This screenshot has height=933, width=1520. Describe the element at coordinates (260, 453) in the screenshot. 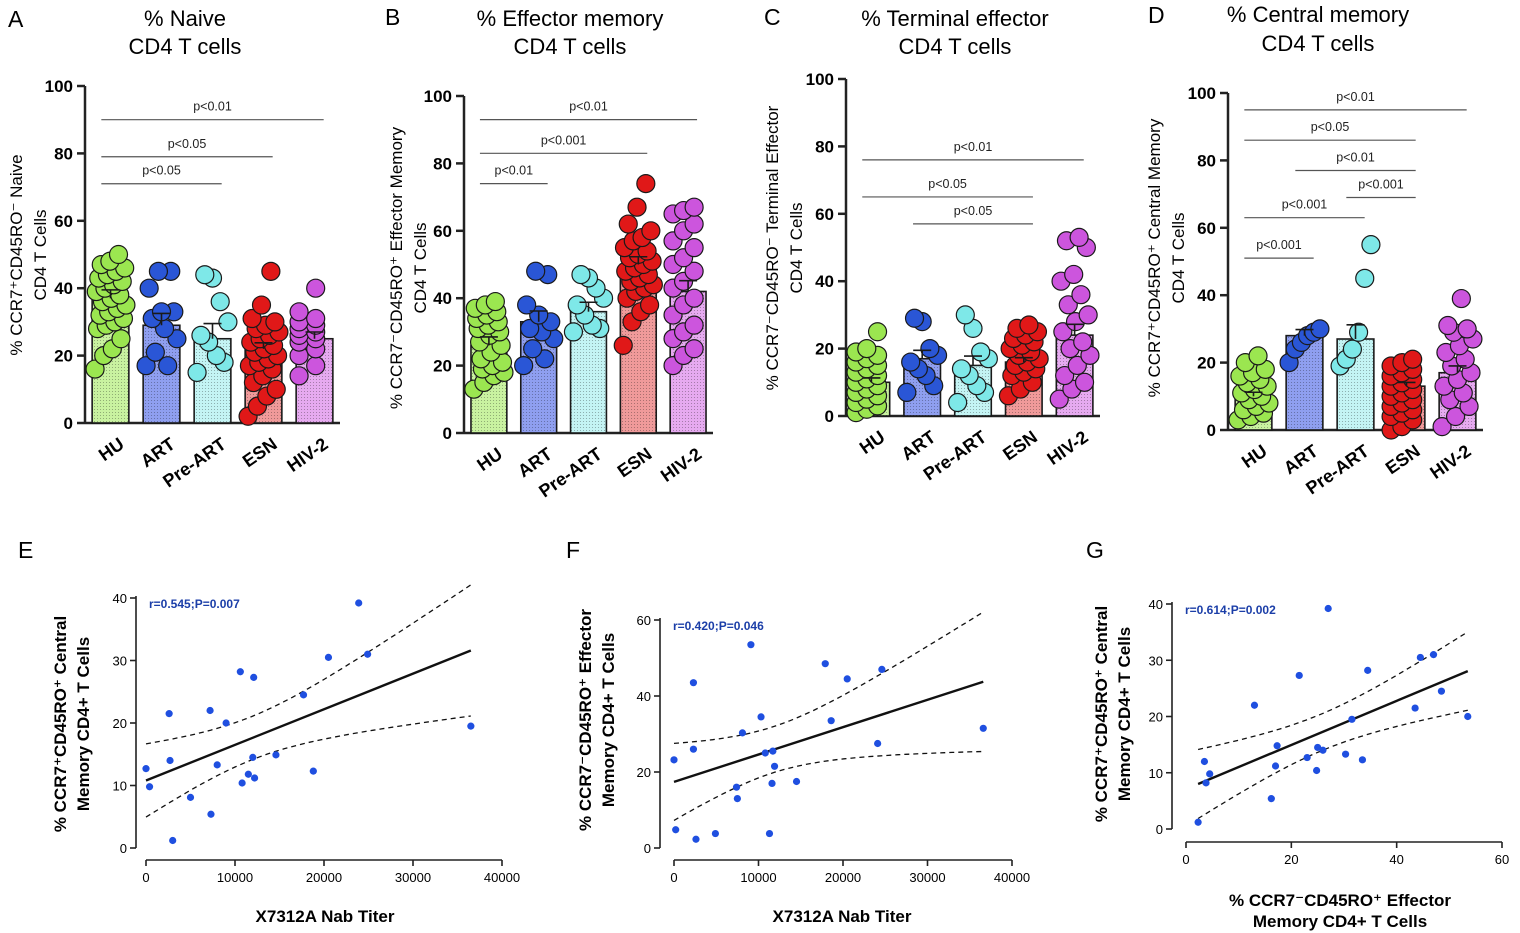

I see `x-tick-label: ESN` at that location.